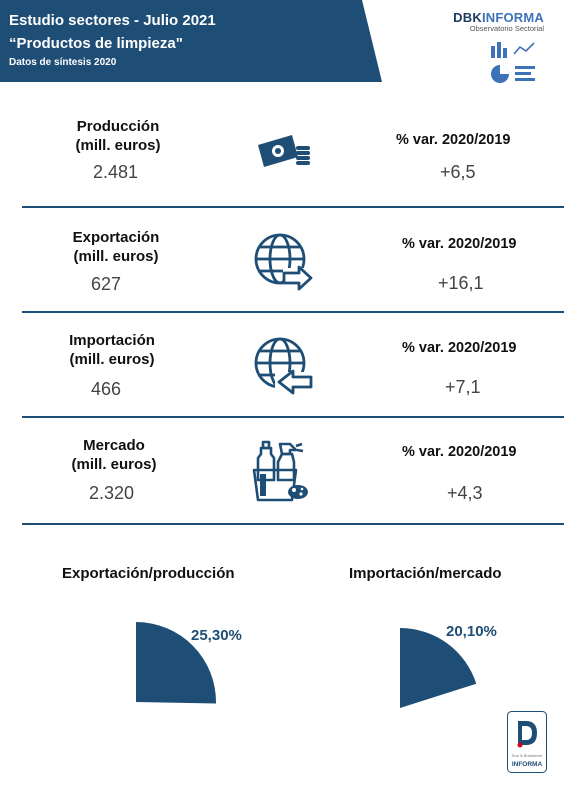  I want to click on market-var-label: % var. 2020/2019, so click(459, 452).